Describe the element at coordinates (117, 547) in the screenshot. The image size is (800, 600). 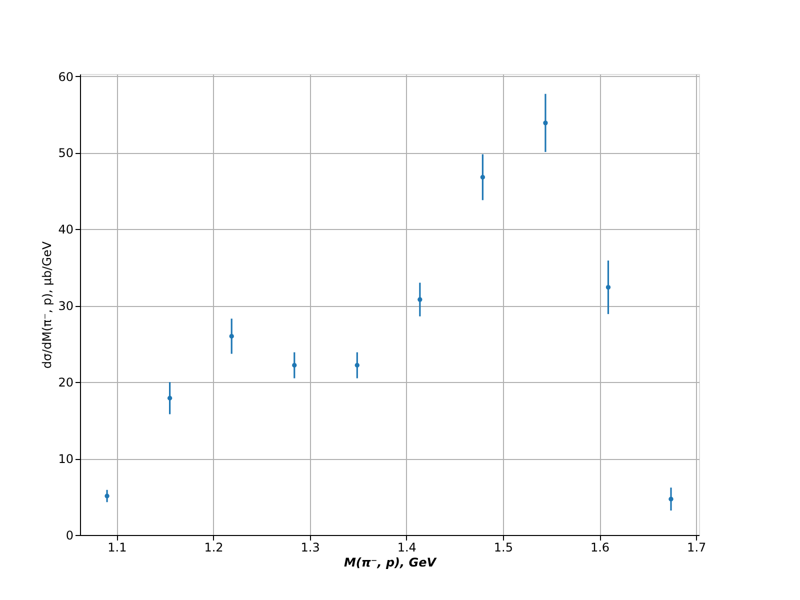
I see `x-tick-label: 1.1` at that location.